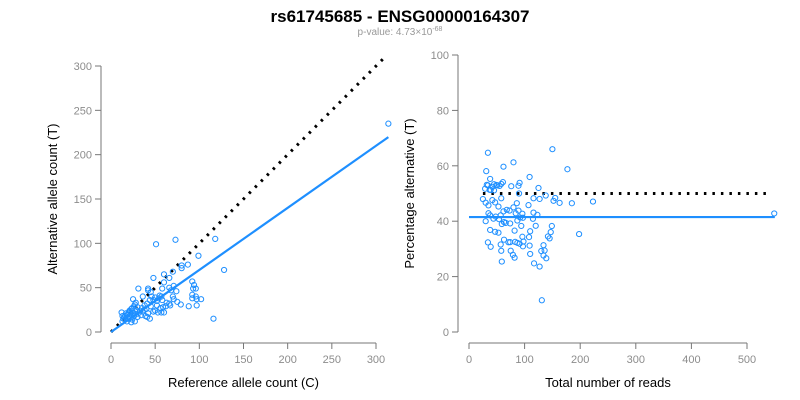 The image size is (800, 400). I want to click on x-axis-label: Total number of reads, so click(608, 382).